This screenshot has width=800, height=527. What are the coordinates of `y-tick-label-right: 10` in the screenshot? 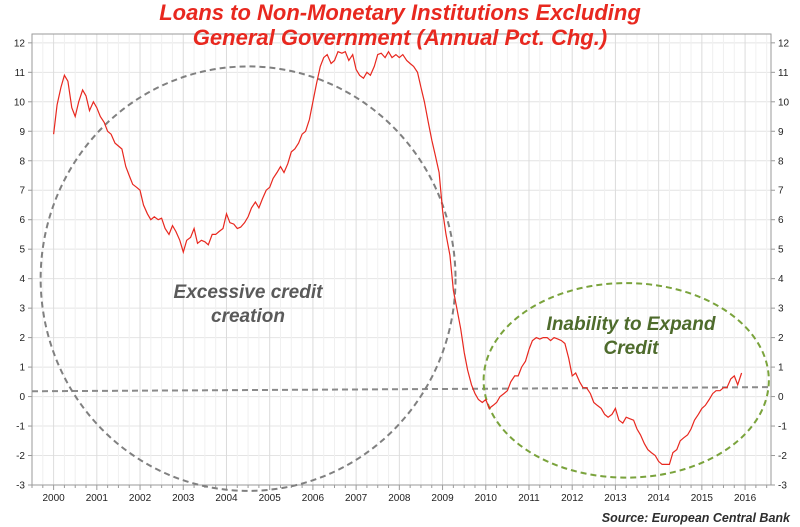 It's located at (784, 102).